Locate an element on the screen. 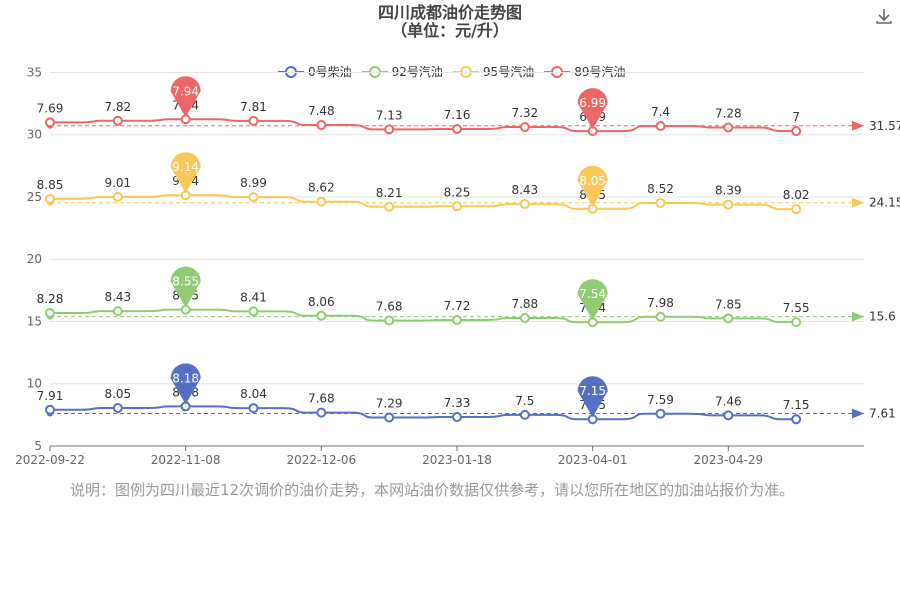  x-tick-label: 2023-04-01 is located at coordinates (593, 460).